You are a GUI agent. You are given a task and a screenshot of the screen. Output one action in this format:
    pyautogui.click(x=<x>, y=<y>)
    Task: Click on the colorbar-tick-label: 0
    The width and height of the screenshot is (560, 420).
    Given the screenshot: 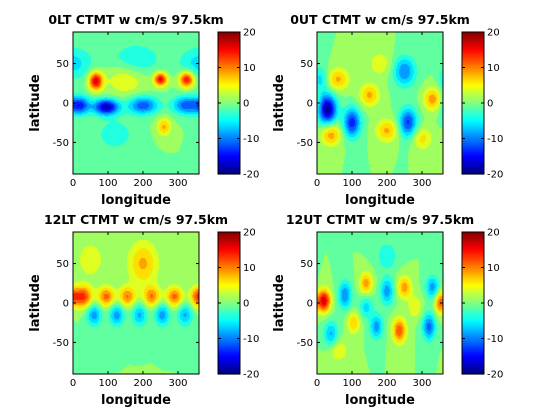 What is the action you would take?
    pyautogui.click(x=246, y=304)
    